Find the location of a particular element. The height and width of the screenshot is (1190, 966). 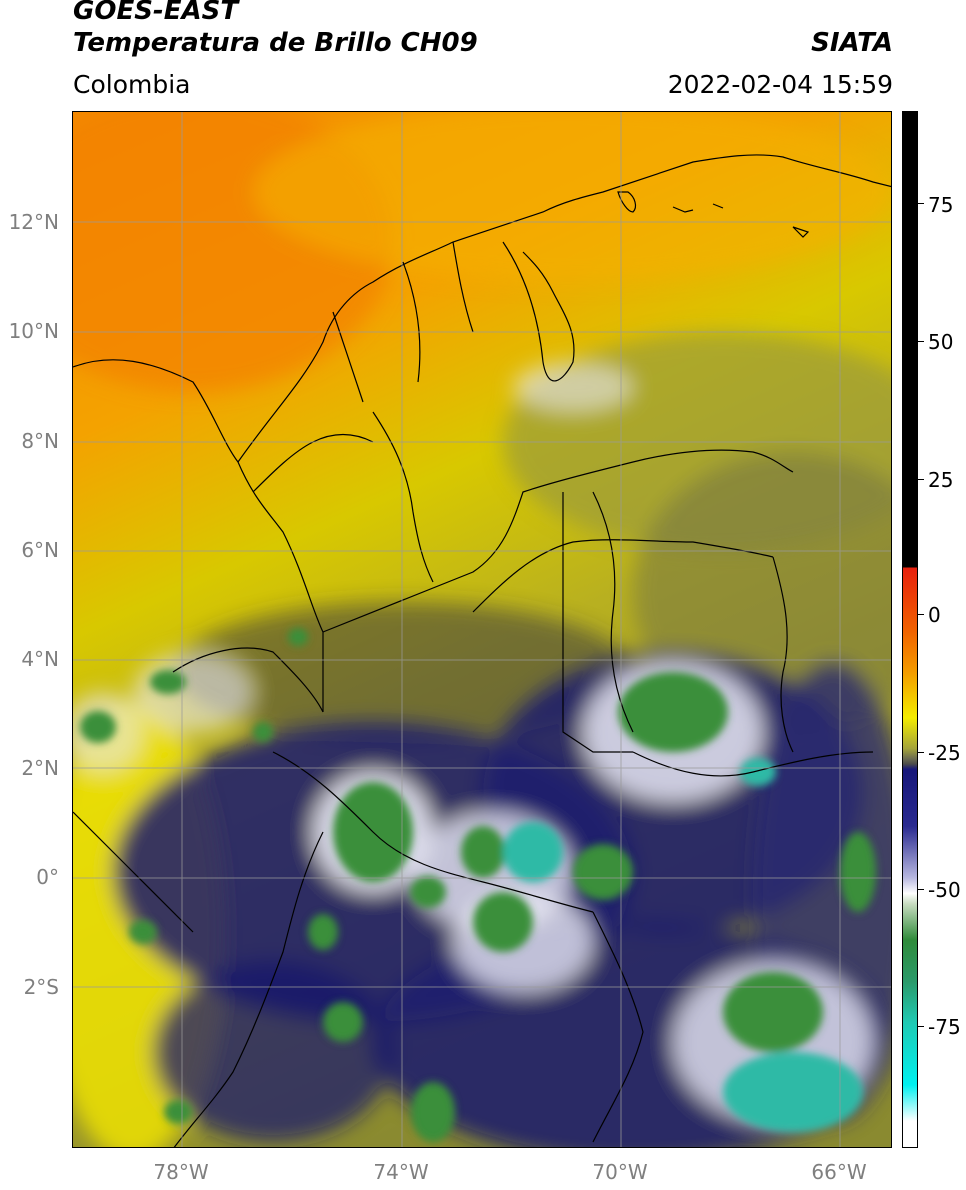

satellite-title: GOES-EAST is located at coordinates (156, 13).